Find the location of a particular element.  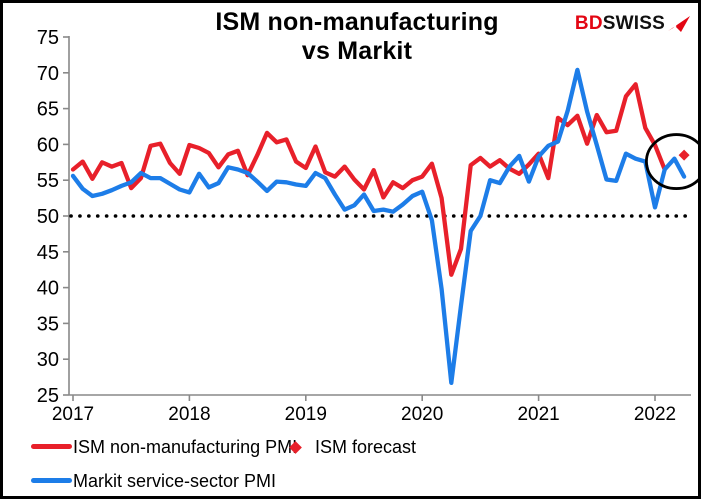

y-tick-label: 50 is located at coordinates (48, 217).